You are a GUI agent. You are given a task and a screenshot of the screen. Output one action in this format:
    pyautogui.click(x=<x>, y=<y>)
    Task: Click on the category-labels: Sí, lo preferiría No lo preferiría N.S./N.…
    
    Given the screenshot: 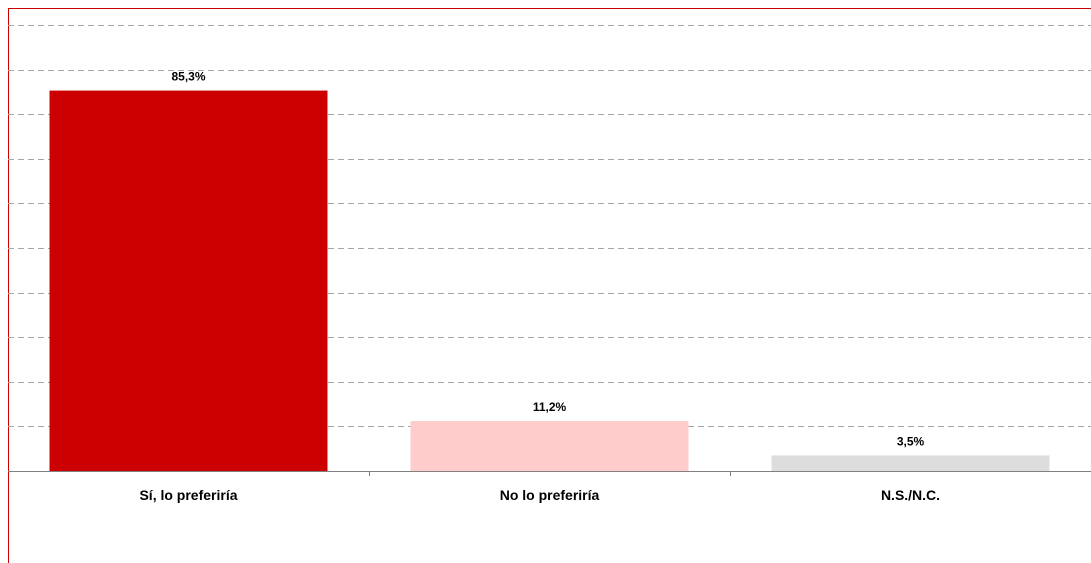 What is the action you would take?
    pyautogui.click(x=539, y=495)
    